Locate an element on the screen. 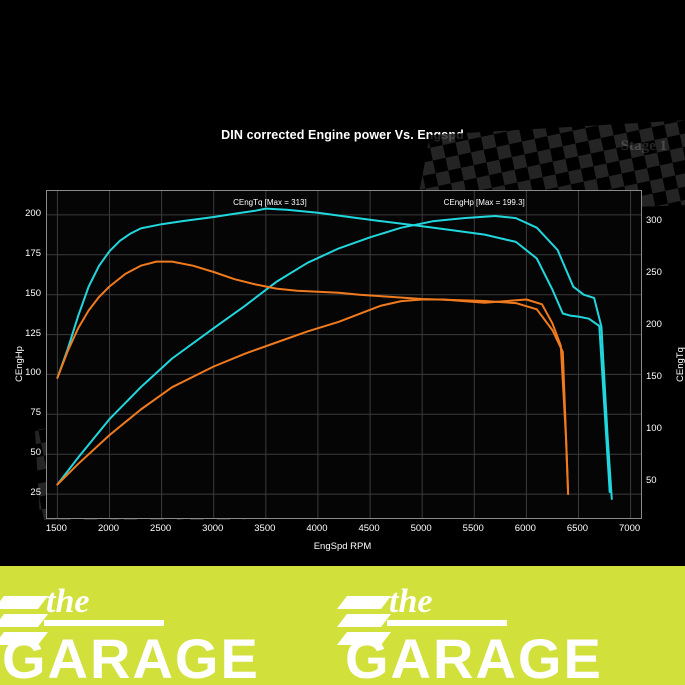 This screenshot has width=685, height=685. x-tick-label: 7000 is located at coordinates (630, 528).